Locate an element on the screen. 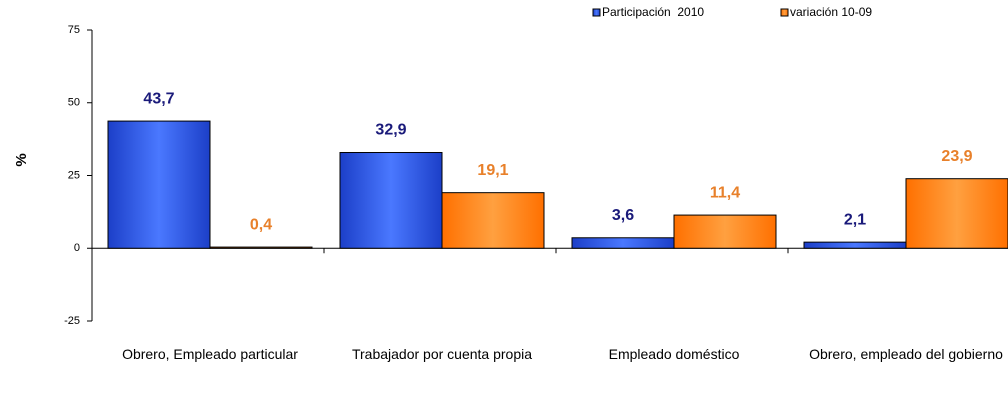 Image resolution: width=1008 pixels, height=412 pixels. x-tick-label: Empleado doméstico is located at coordinates (674, 354).